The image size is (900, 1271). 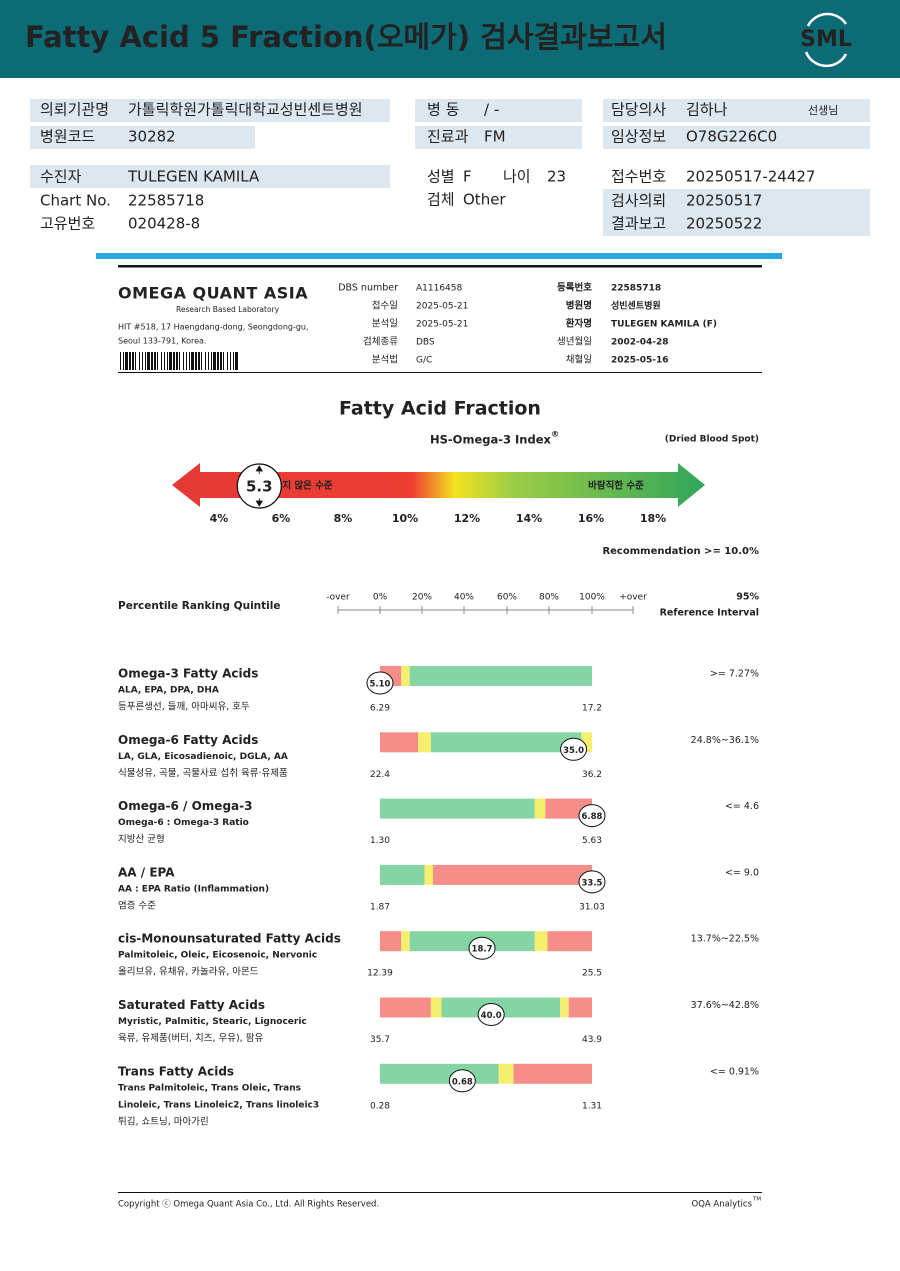 What do you see at coordinates (219, 518) in the screenshot?
I see `index-tick-label: 4%` at bounding box center [219, 518].